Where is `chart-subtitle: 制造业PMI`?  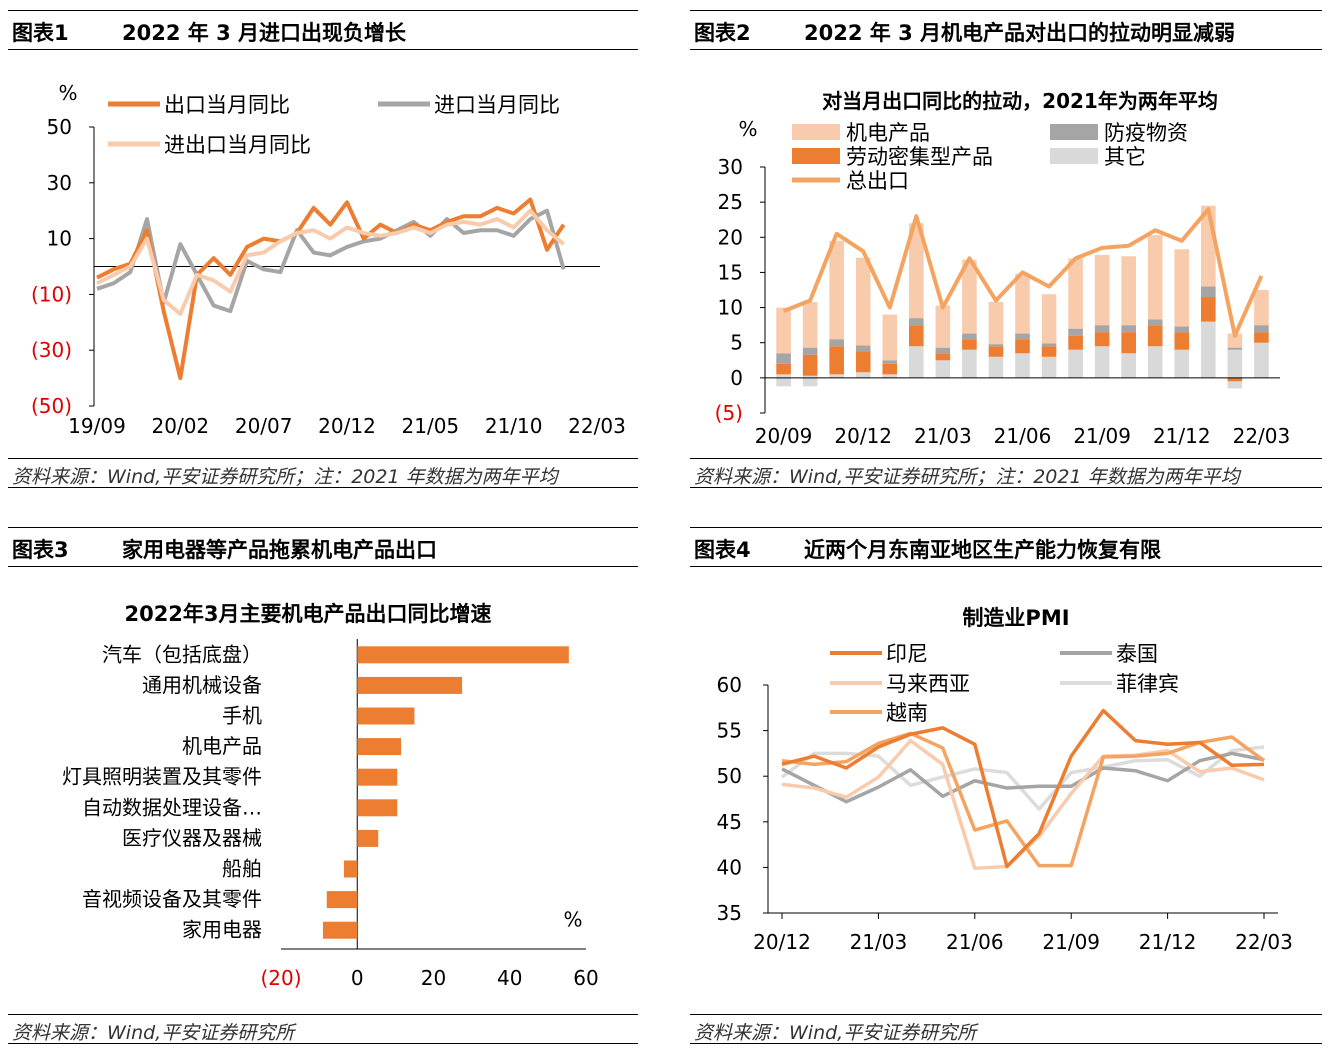 chart-subtitle: 制造业PMI is located at coordinates (1015, 618).